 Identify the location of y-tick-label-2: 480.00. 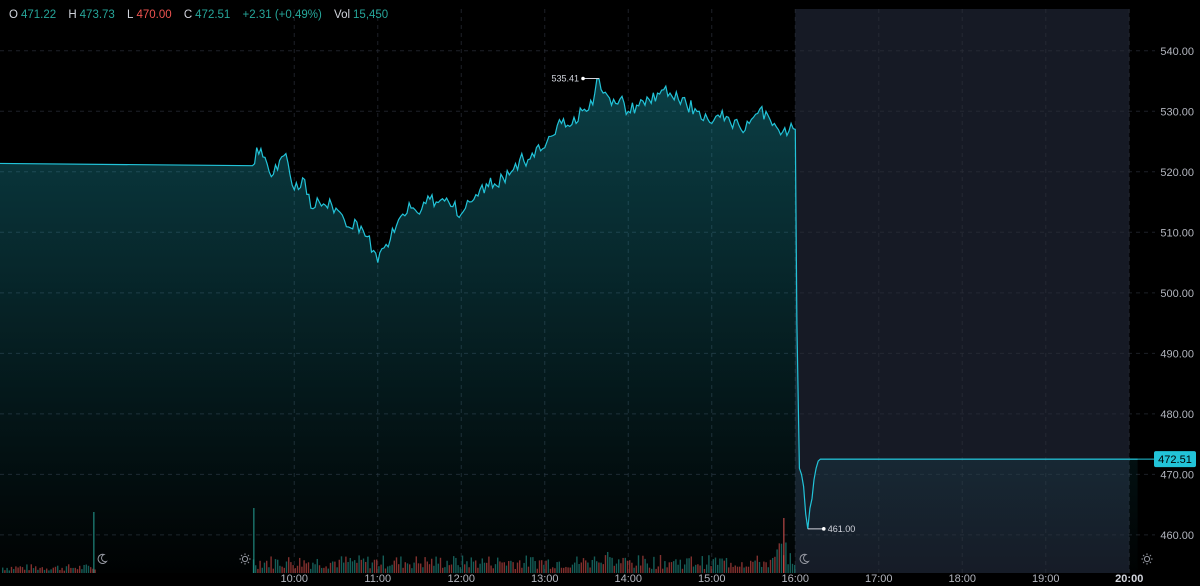
(1177, 415).